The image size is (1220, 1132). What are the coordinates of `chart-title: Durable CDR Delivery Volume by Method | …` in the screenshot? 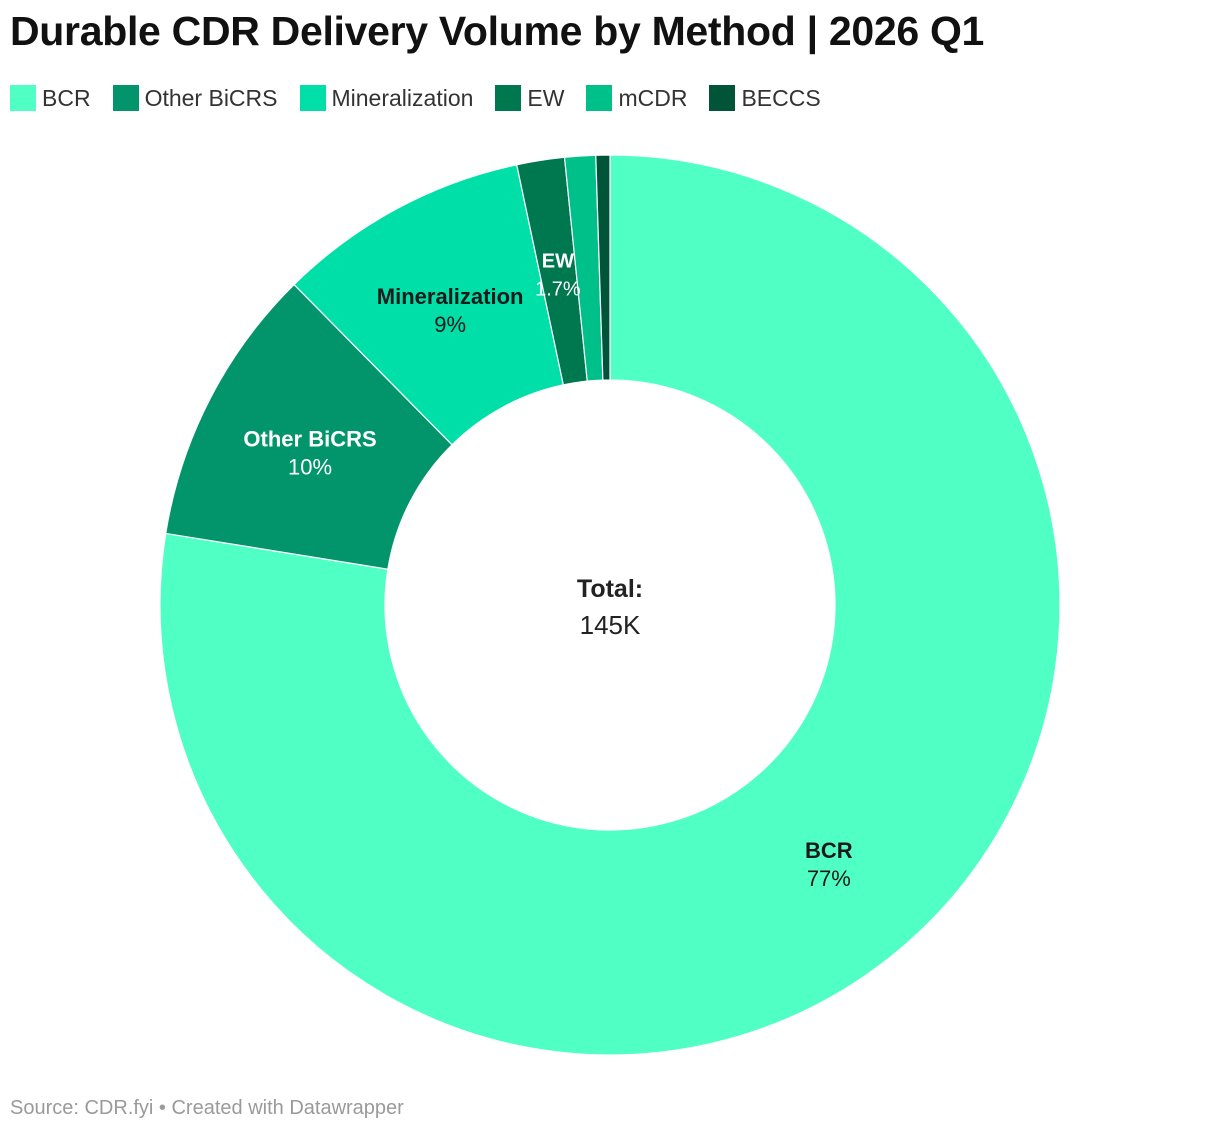 It's located at (497, 31).